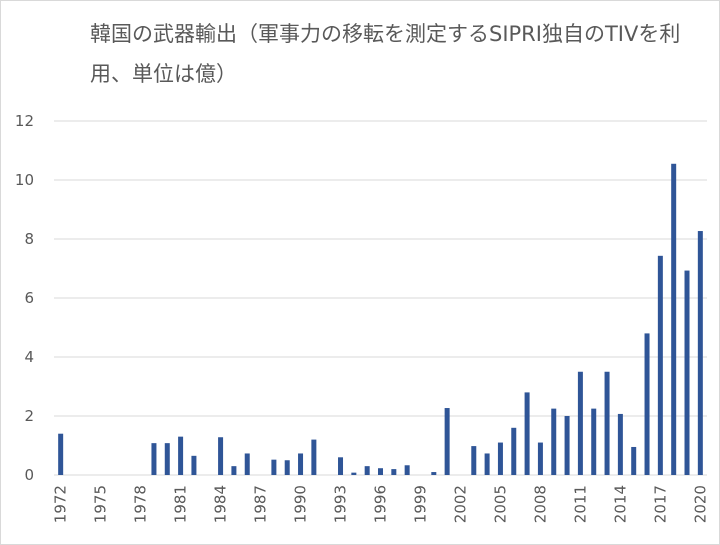  What do you see at coordinates (607, 423) in the screenshot?
I see `bar-2013` at bounding box center [607, 423].